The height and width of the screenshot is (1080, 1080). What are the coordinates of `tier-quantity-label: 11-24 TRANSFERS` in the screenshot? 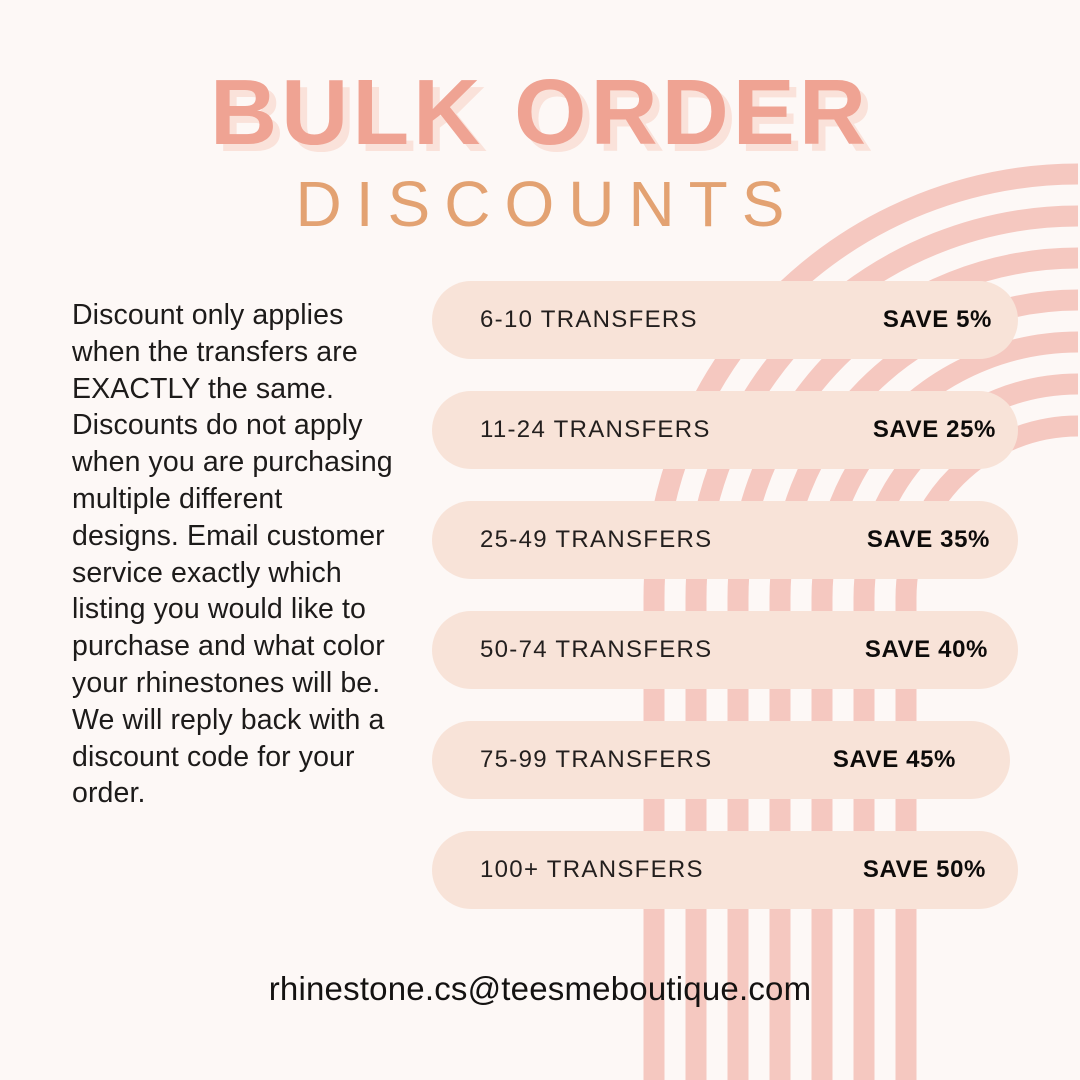 It's located at (595, 429).